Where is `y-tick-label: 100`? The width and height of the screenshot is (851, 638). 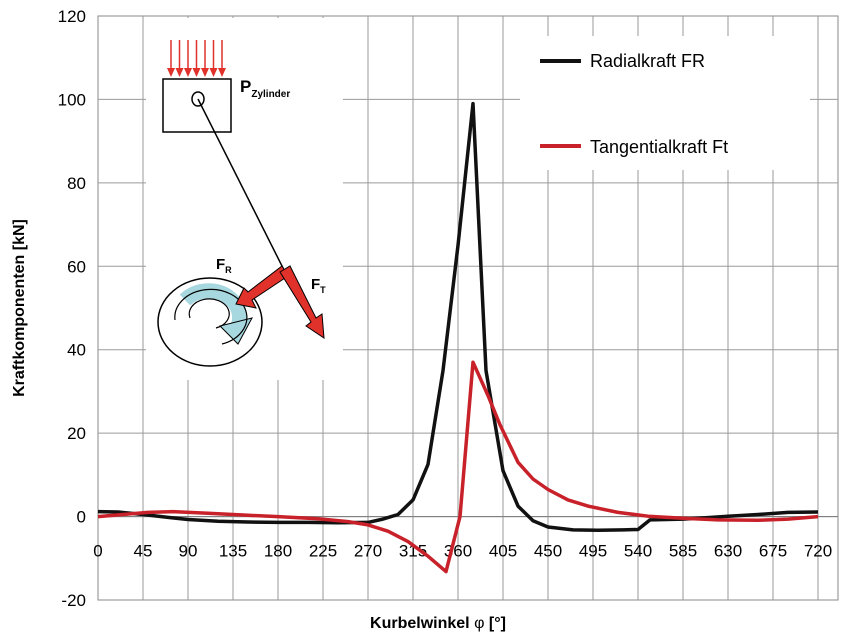
y-tick-label: 100 is located at coordinates (72, 99).